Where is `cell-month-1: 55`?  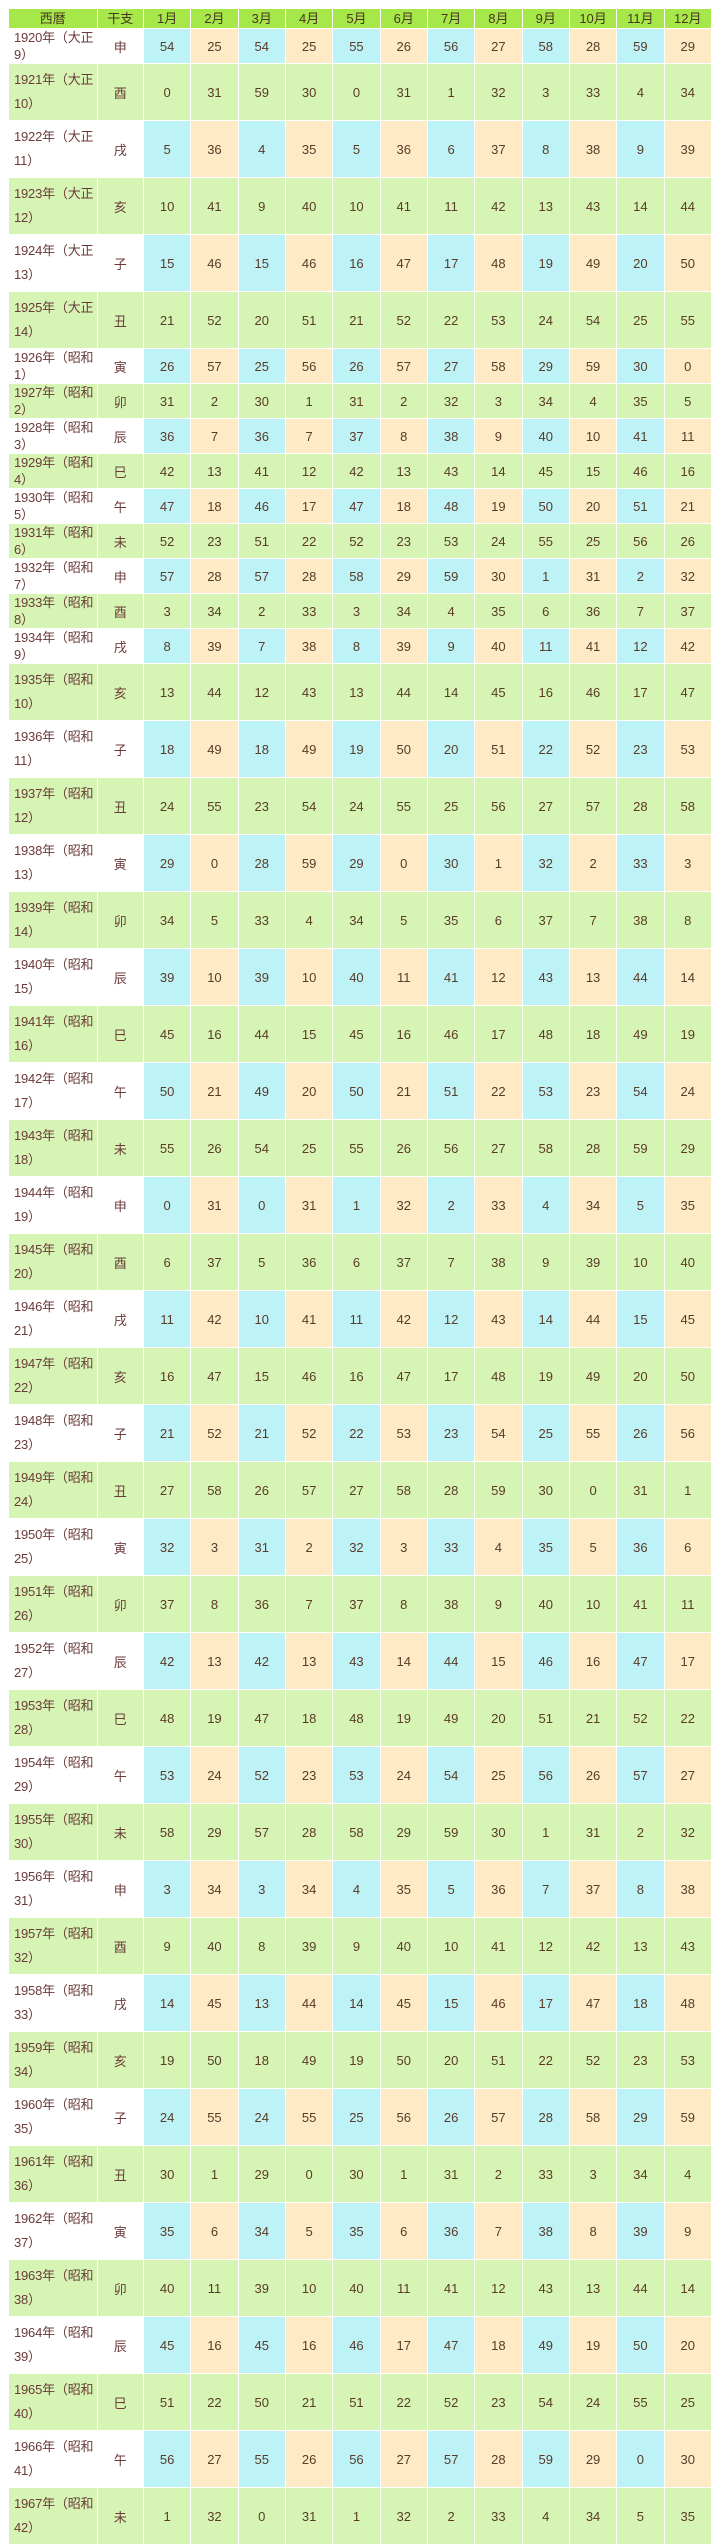
cell-month-1: 55 is located at coordinates (167, 1148).